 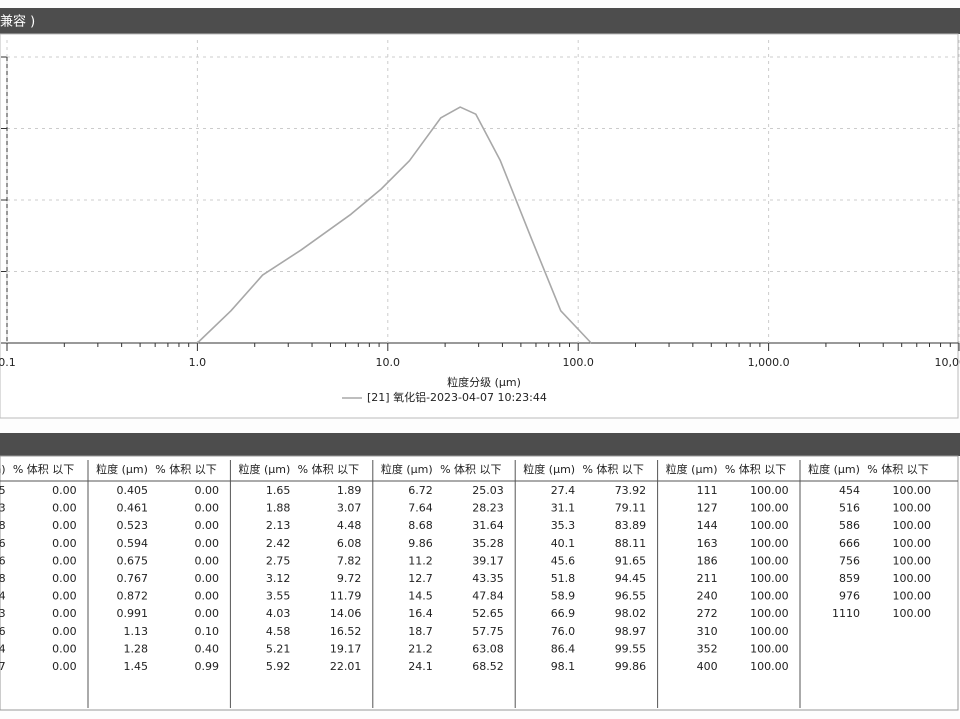 What do you see at coordinates (631, 648) in the screenshot?
I see `percent-cell: 99.55` at bounding box center [631, 648].